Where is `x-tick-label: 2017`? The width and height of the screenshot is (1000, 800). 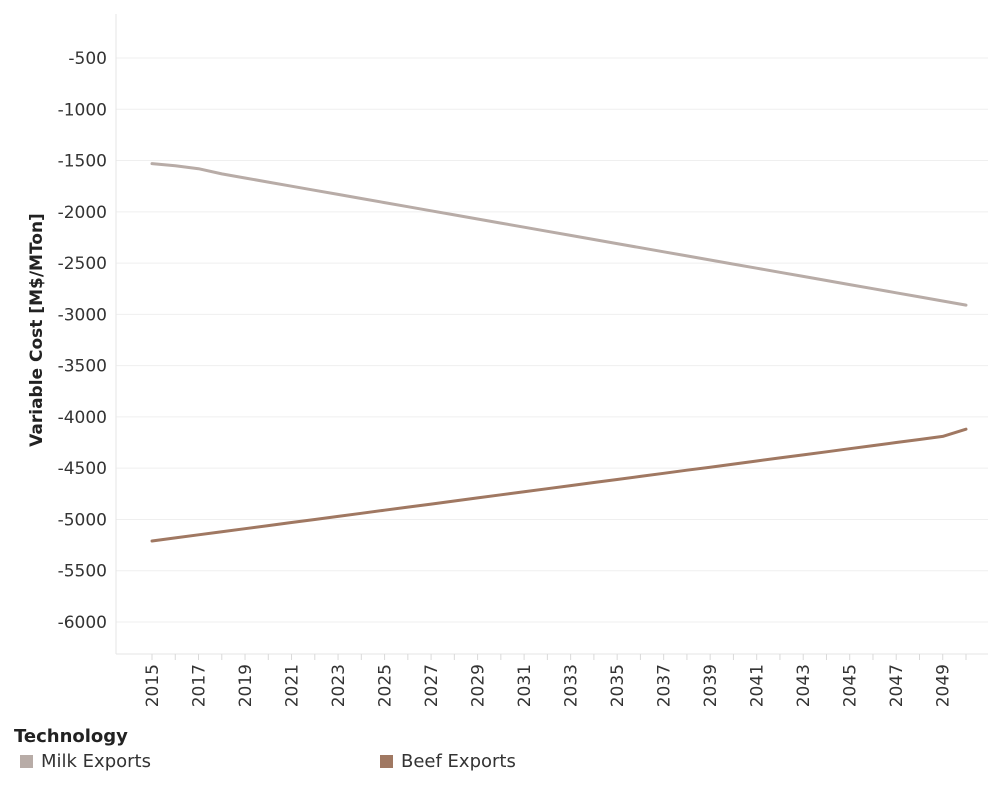
x-tick-label: 2017 is located at coordinates (200, 685).